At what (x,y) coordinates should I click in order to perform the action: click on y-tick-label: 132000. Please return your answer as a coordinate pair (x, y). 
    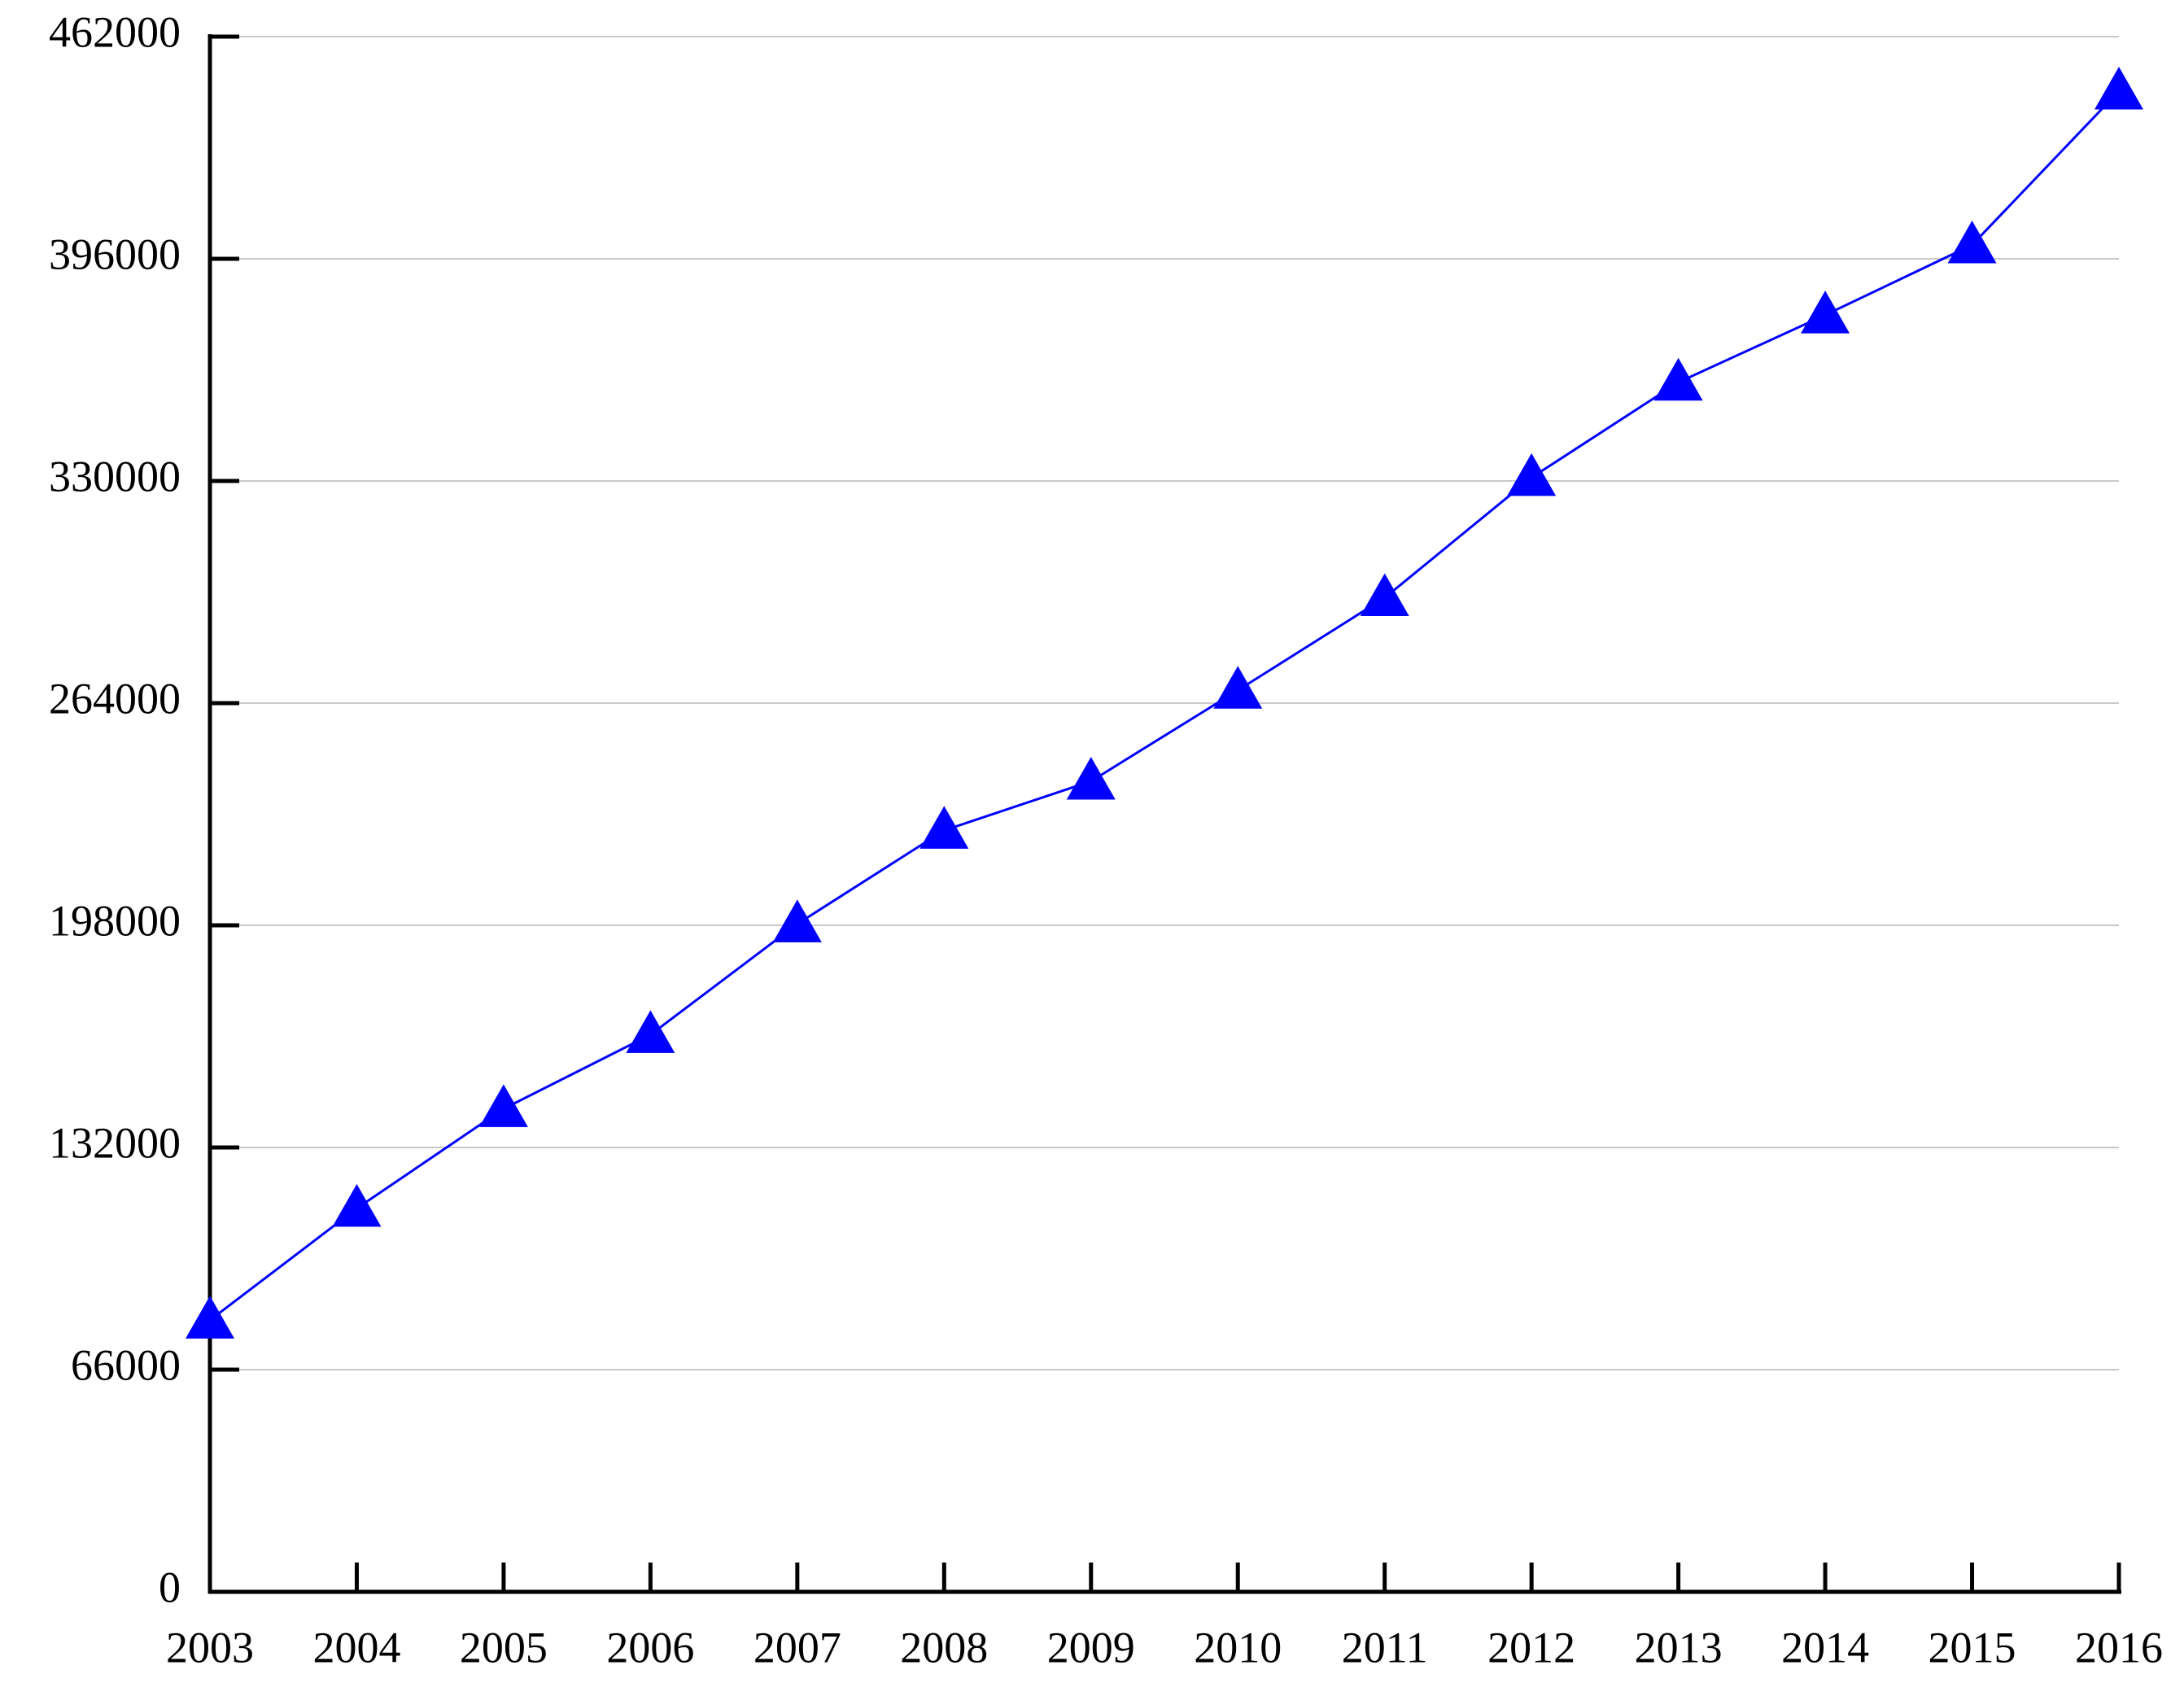
    Looking at the image, I should click on (115, 1143).